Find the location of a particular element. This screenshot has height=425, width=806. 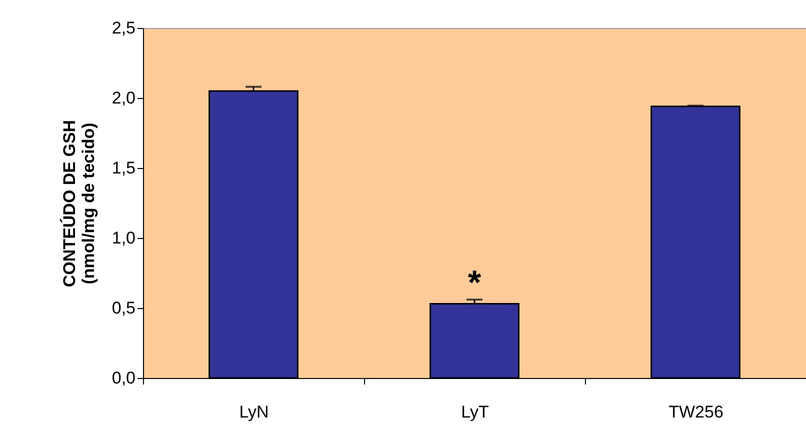

y-tick-label: 2,0 is located at coordinates (124, 98).